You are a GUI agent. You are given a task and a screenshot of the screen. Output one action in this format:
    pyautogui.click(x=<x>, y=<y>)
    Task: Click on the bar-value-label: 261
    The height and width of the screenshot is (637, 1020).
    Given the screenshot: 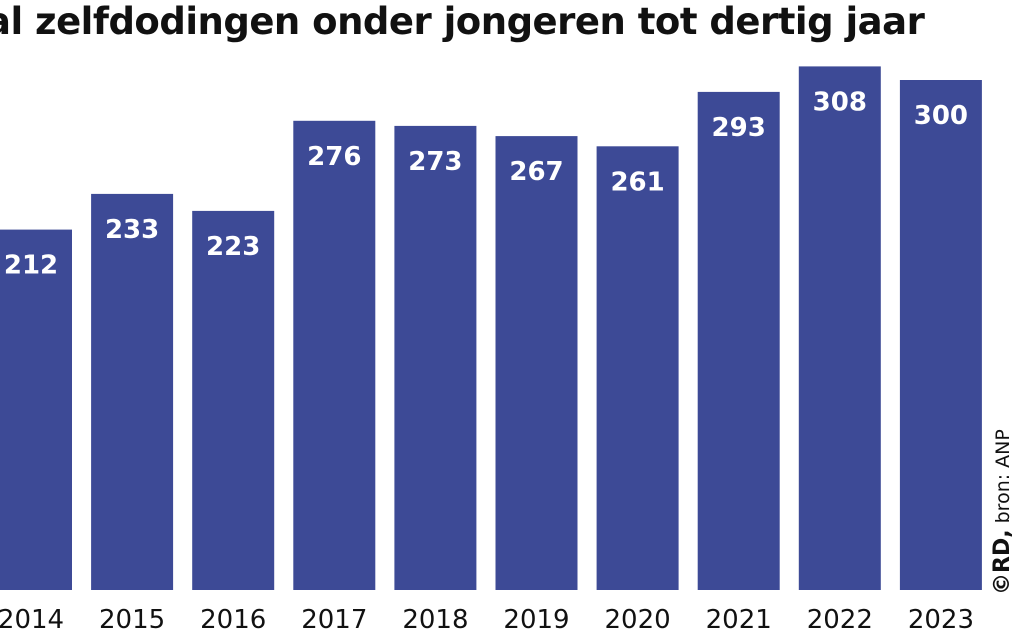 What is the action you would take?
    pyautogui.click(x=637, y=182)
    